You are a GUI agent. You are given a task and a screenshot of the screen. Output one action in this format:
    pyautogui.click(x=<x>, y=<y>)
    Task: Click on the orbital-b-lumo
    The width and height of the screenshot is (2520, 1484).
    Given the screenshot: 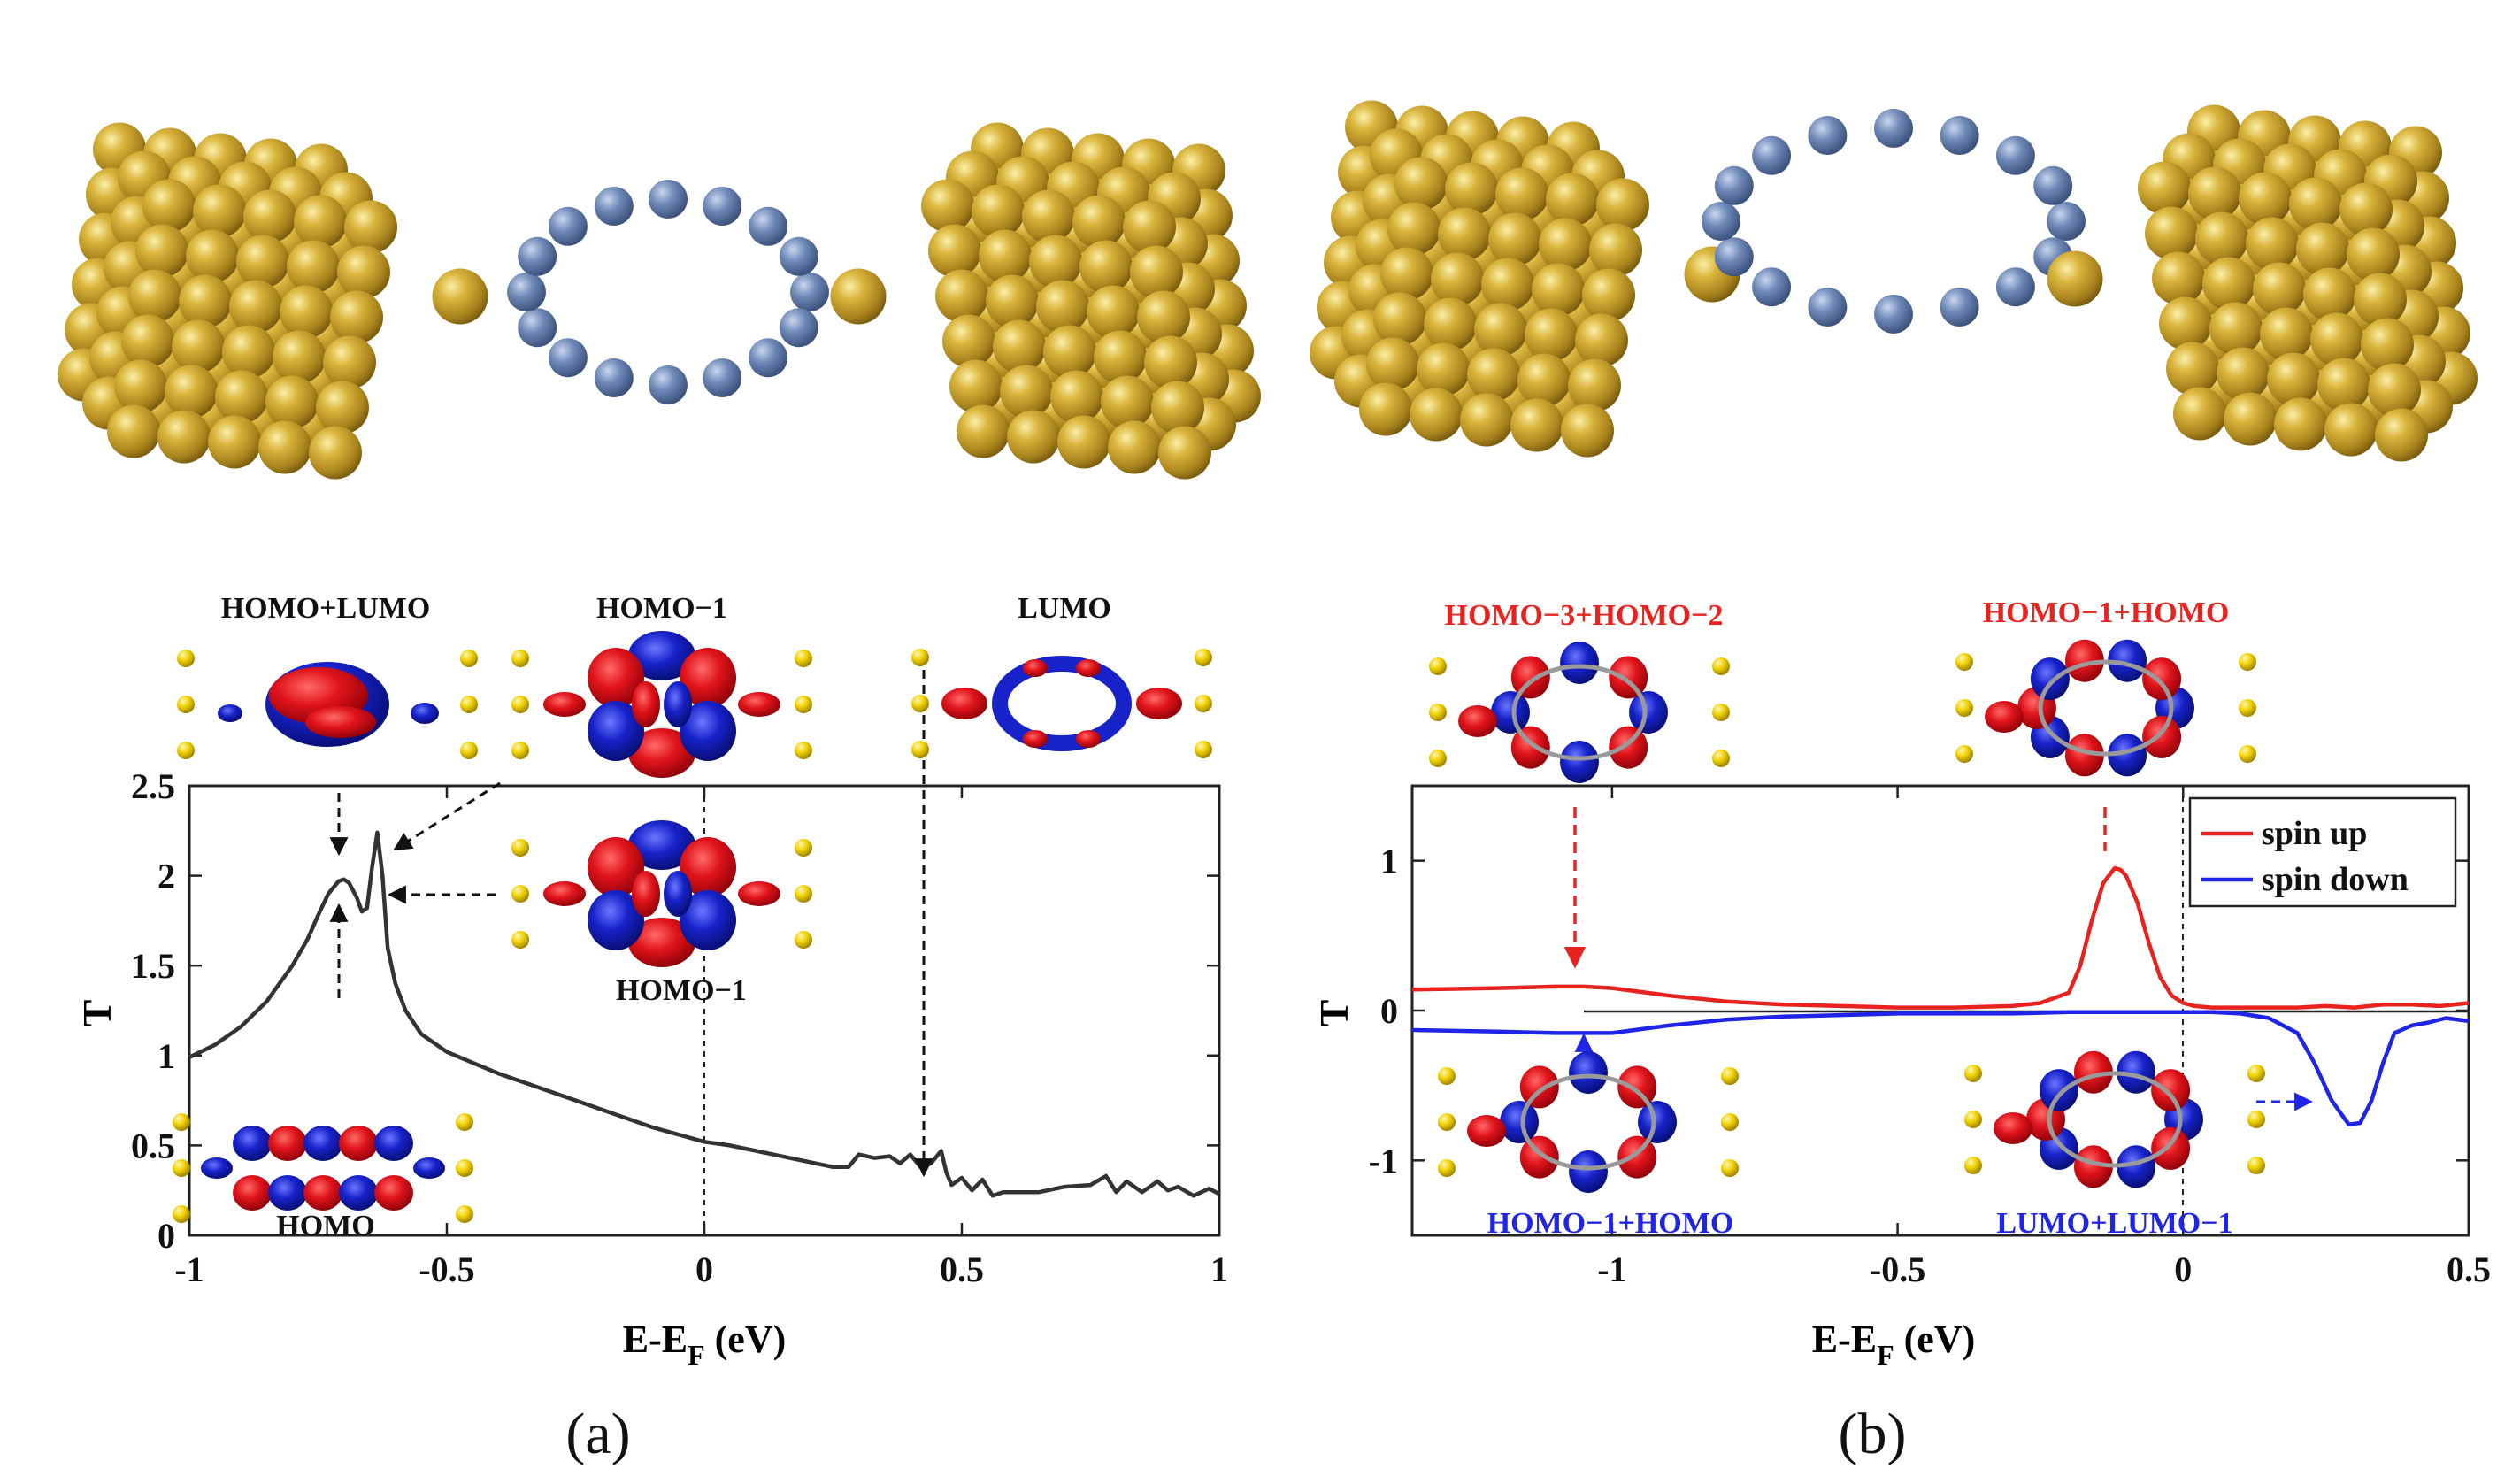 What is the action you would take?
    pyautogui.click(x=2114, y=1119)
    